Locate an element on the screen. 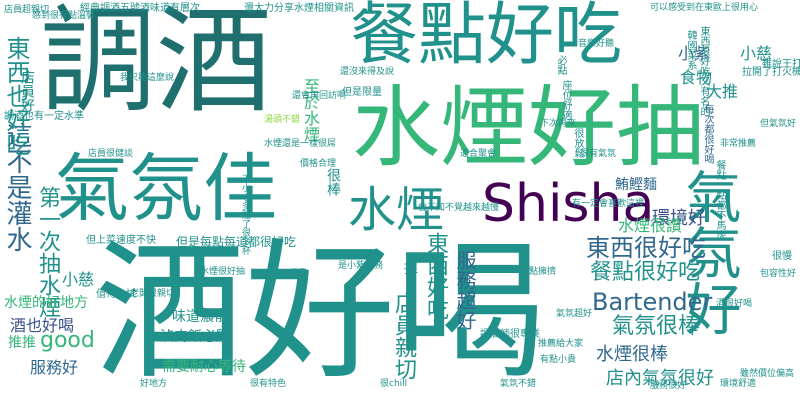  word-43: 每次都很好喝 is located at coordinates (707, 134).